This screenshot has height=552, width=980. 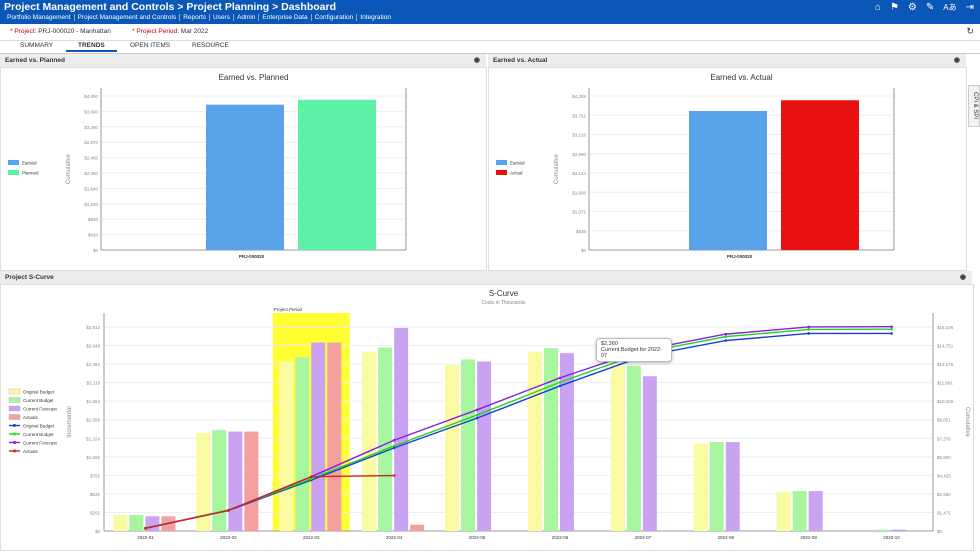 I want to click on menu-item-configuration: Configuration, so click(x=335, y=17).